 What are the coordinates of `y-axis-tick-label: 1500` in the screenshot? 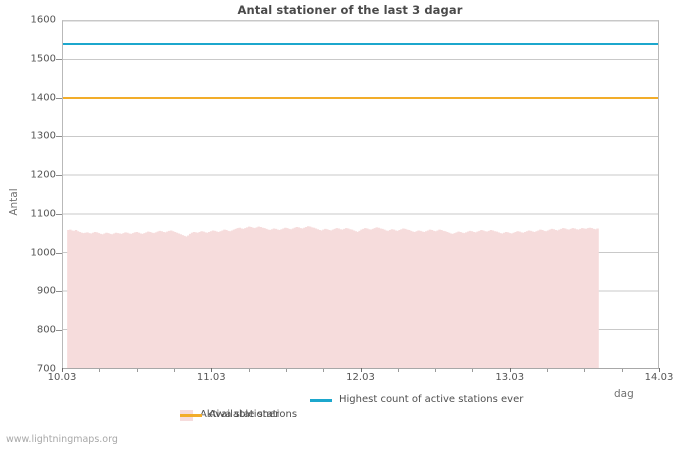 It's located at (43, 59).